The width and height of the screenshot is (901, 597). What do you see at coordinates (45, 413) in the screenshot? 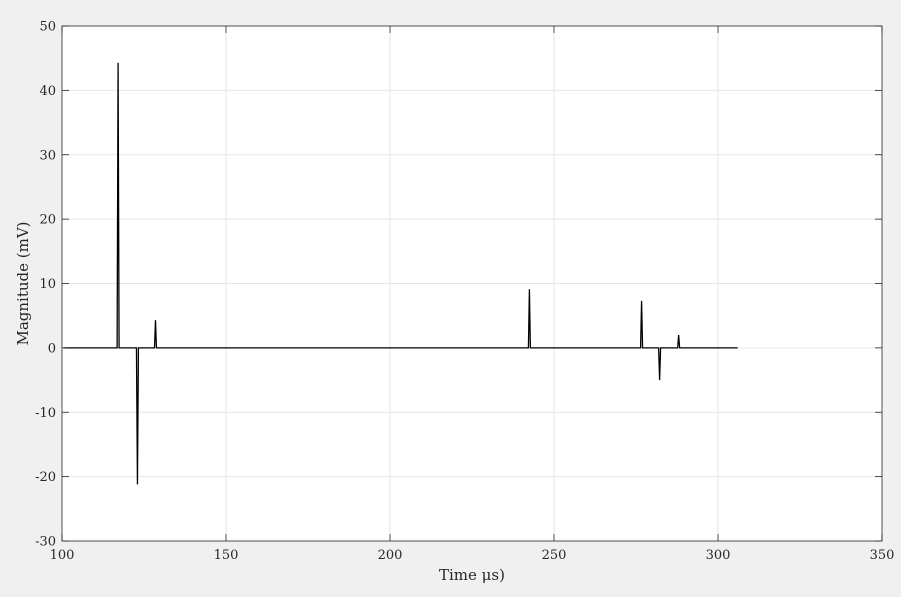
I see `y-tick-label: -10` at bounding box center [45, 413].